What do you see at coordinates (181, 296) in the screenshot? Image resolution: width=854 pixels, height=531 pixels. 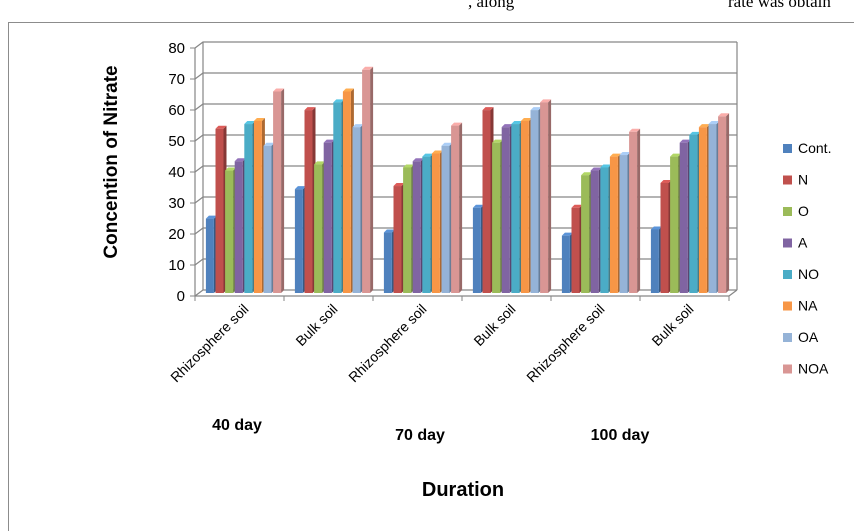 I see `y-tick-label: 0` at bounding box center [181, 296].